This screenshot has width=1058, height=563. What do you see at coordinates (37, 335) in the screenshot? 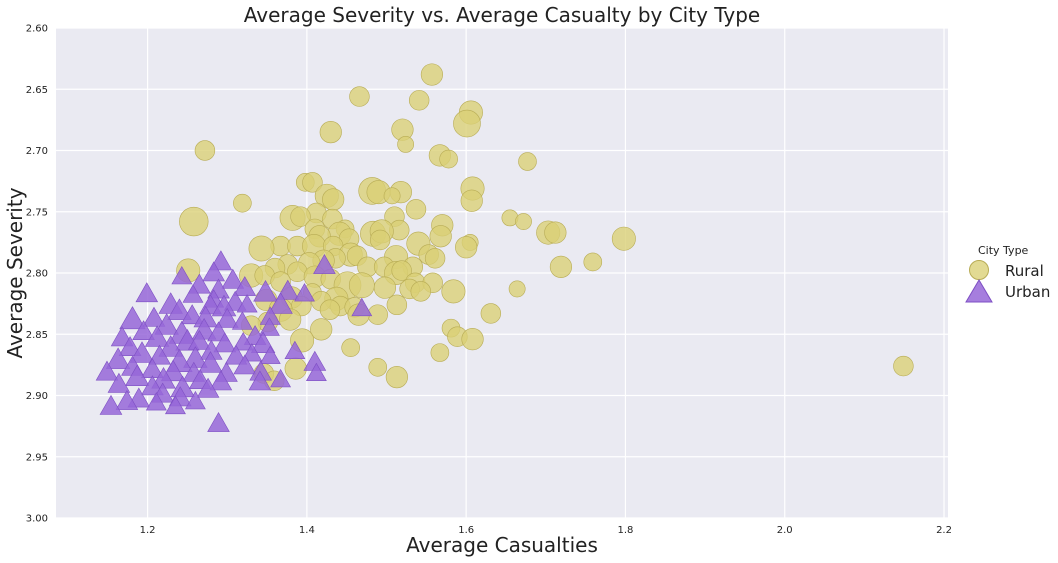
I see `y-tick-label: 2.85` at bounding box center [37, 335].